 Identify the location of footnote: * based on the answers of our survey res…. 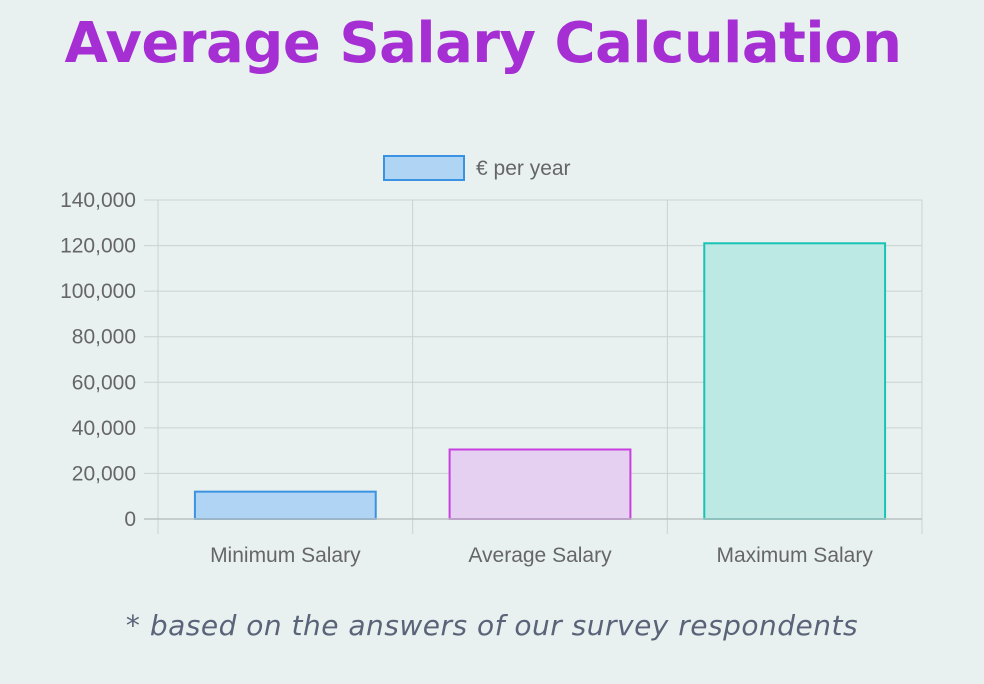
(492, 625).